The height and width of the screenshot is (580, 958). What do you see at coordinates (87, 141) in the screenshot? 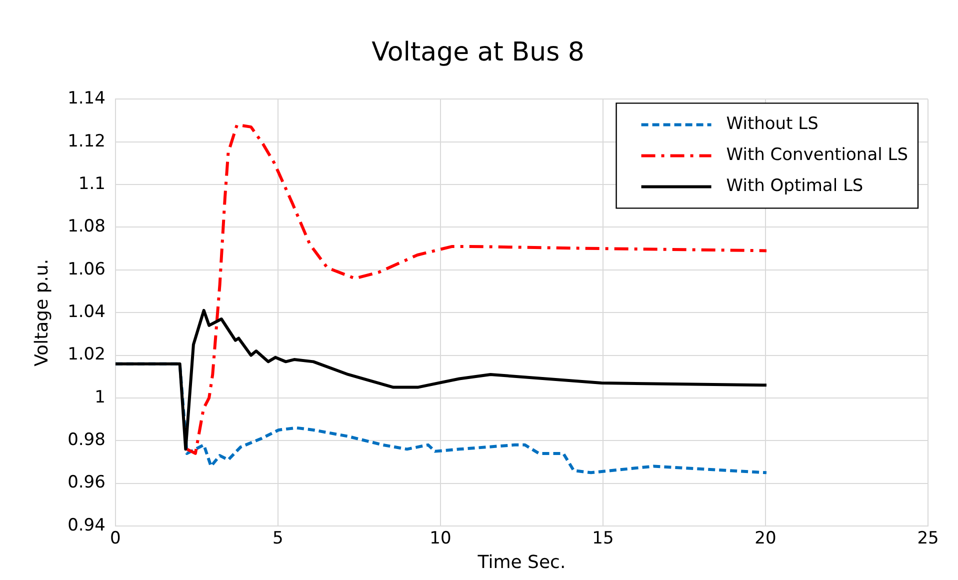
I see `y-tick-label: 1.12` at bounding box center [87, 141].